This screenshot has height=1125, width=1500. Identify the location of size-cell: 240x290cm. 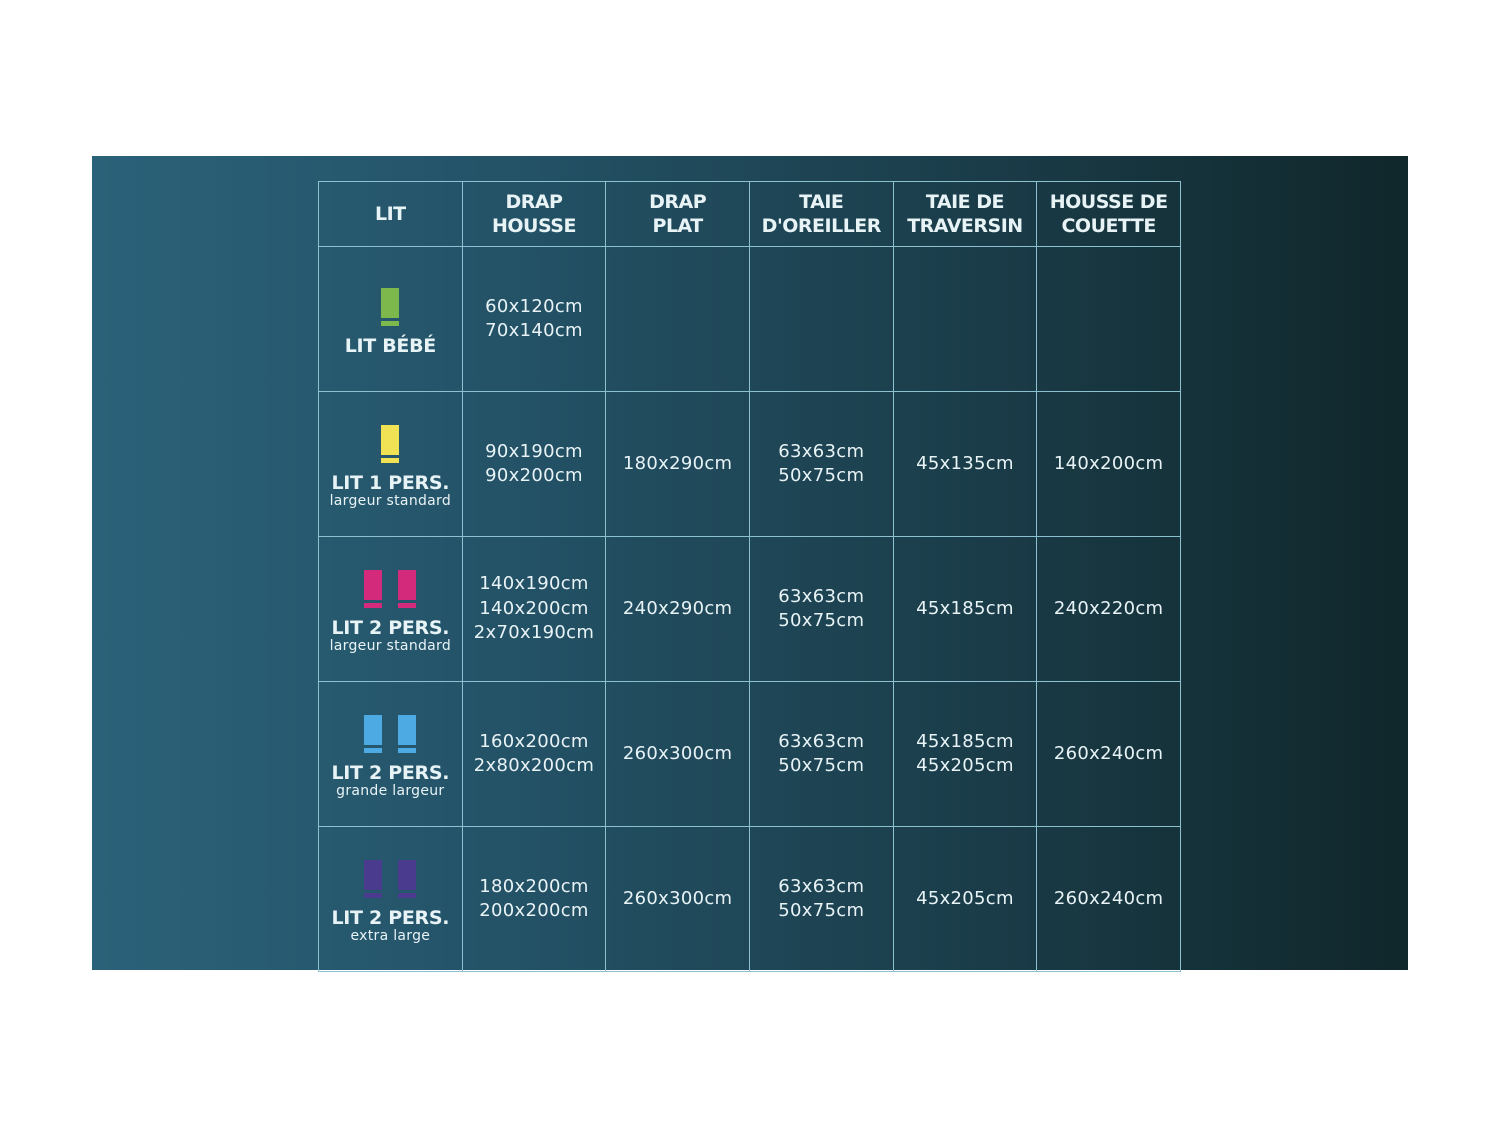
(677, 609).